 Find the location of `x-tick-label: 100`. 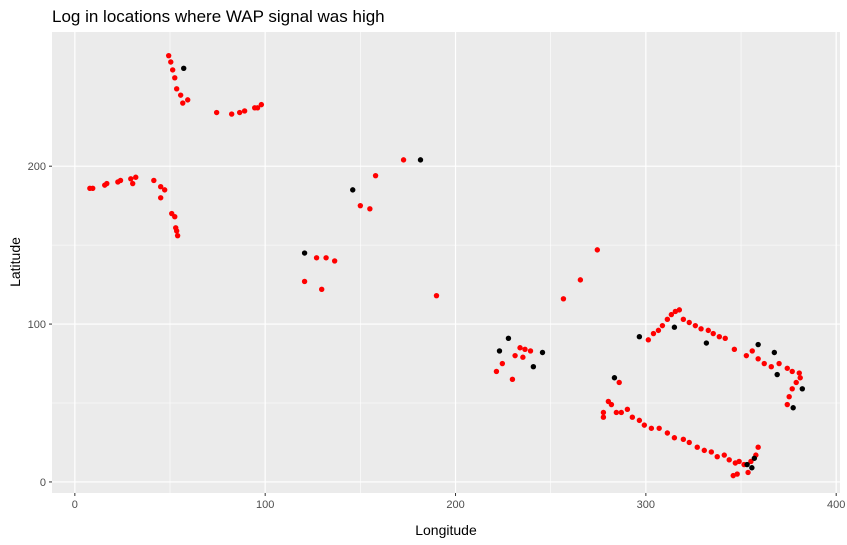

x-tick-label: 100 is located at coordinates (265, 505).